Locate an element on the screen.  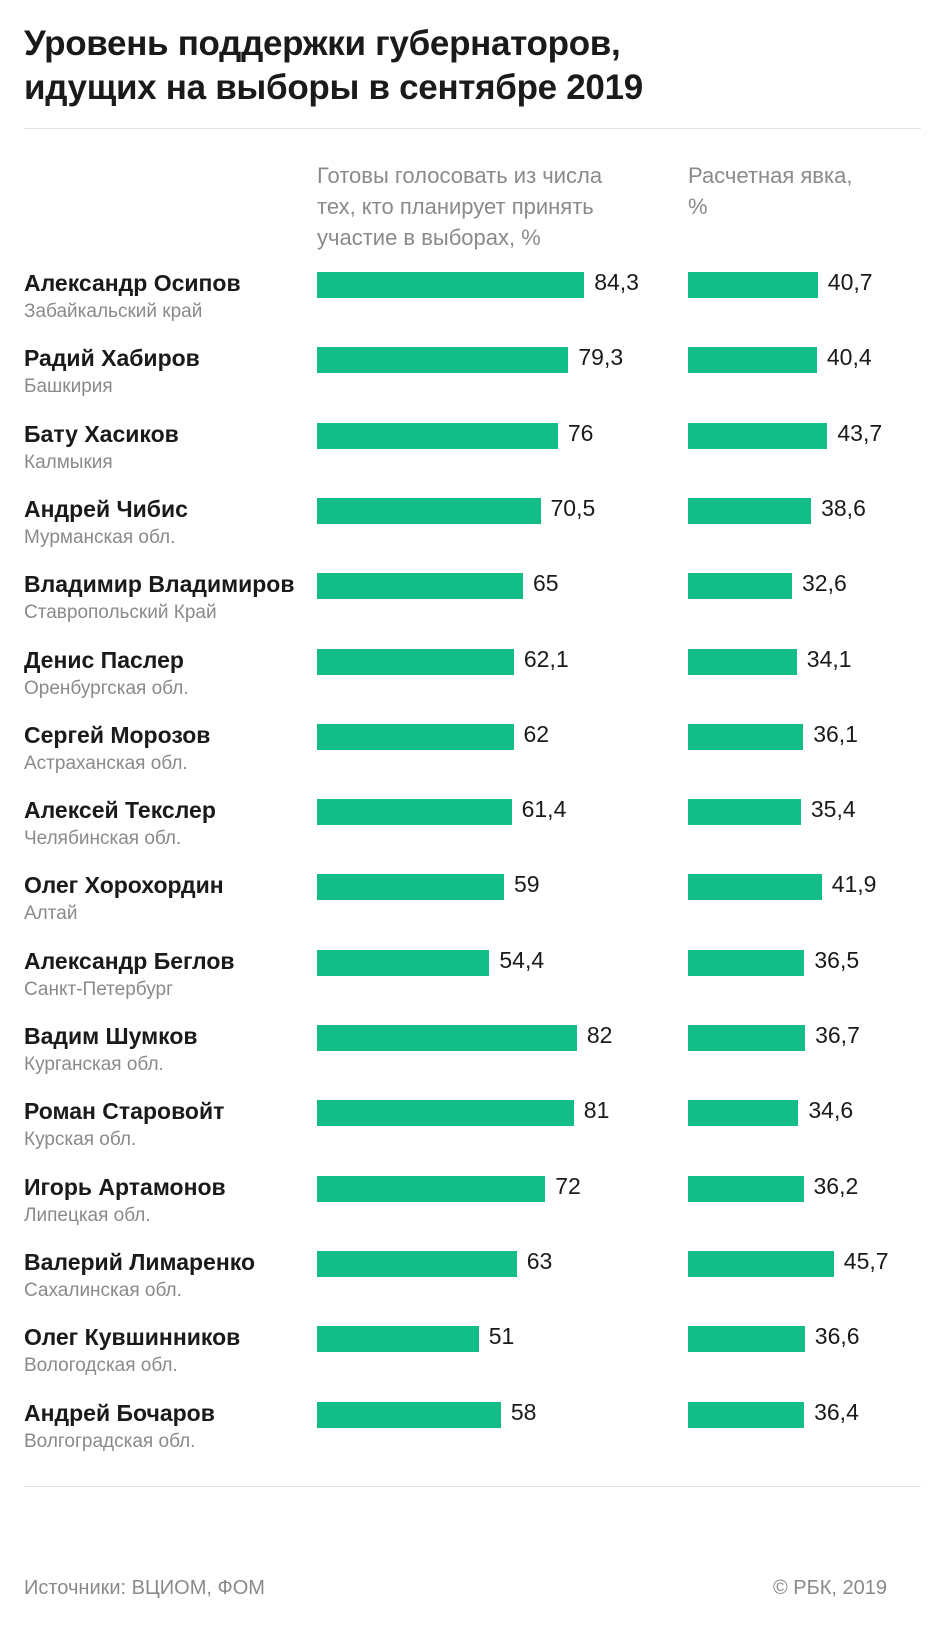
chart-row: Алексей Текслер Челябинская обл. 61,4 35,4 is located at coordinates (472, 826).